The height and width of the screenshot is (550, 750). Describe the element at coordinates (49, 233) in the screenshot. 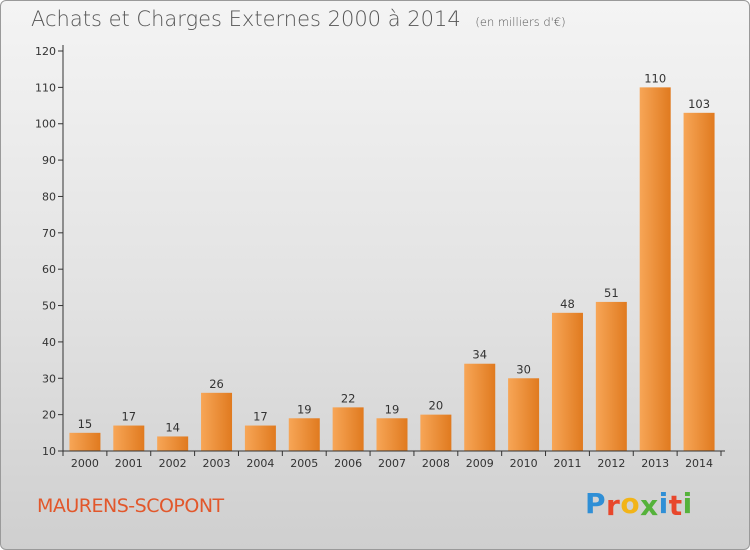

I see `y-tick-label: 70` at that location.